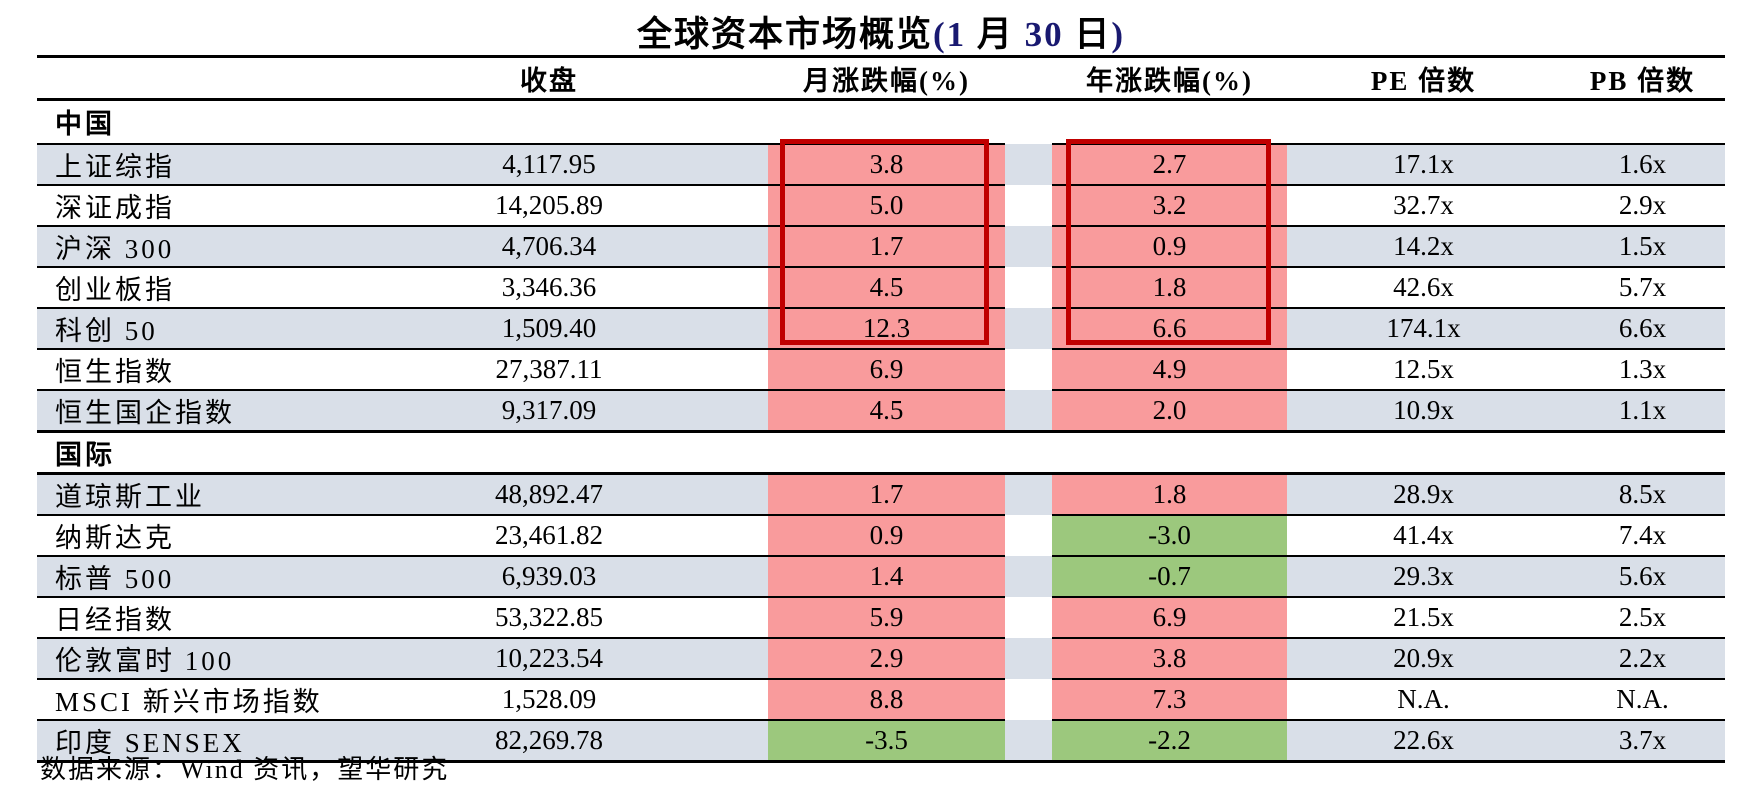  What do you see at coordinates (1169, 369) in the screenshot?
I see `cell-year-change: 4.9` at bounding box center [1169, 369].